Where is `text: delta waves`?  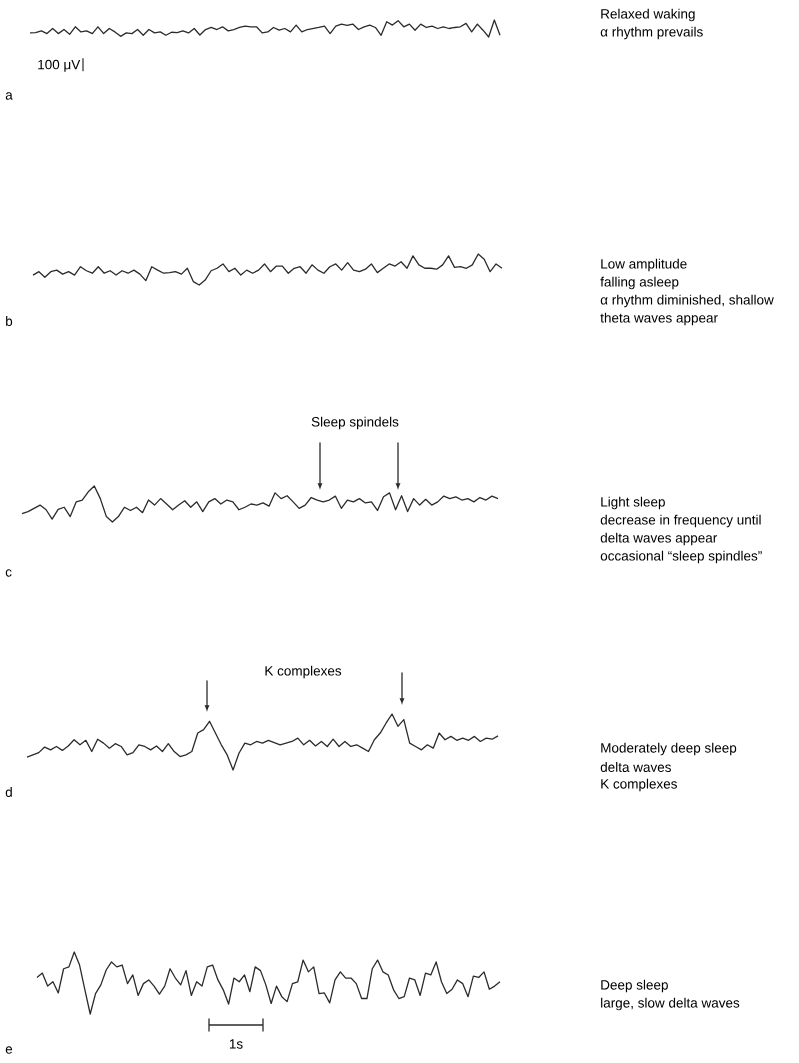 text: delta waves is located at coordinates (635, 767).